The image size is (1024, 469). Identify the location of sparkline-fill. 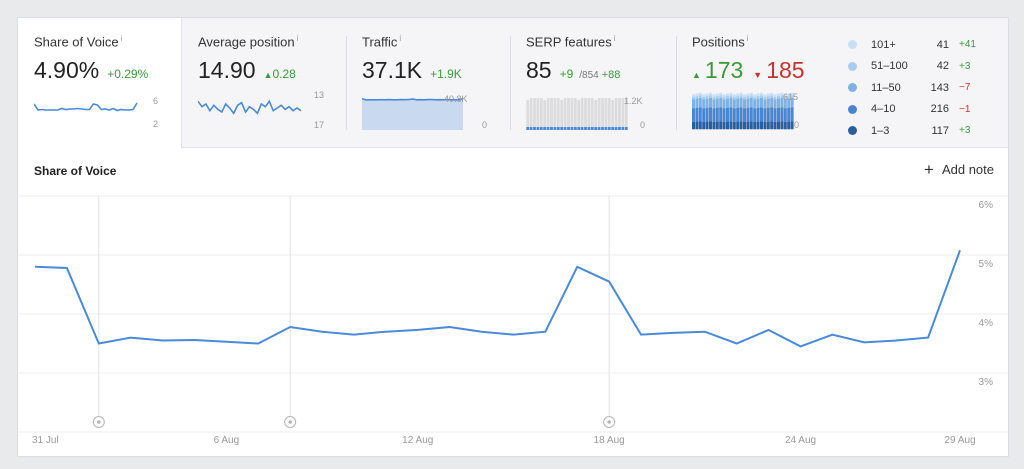
(412, 114).